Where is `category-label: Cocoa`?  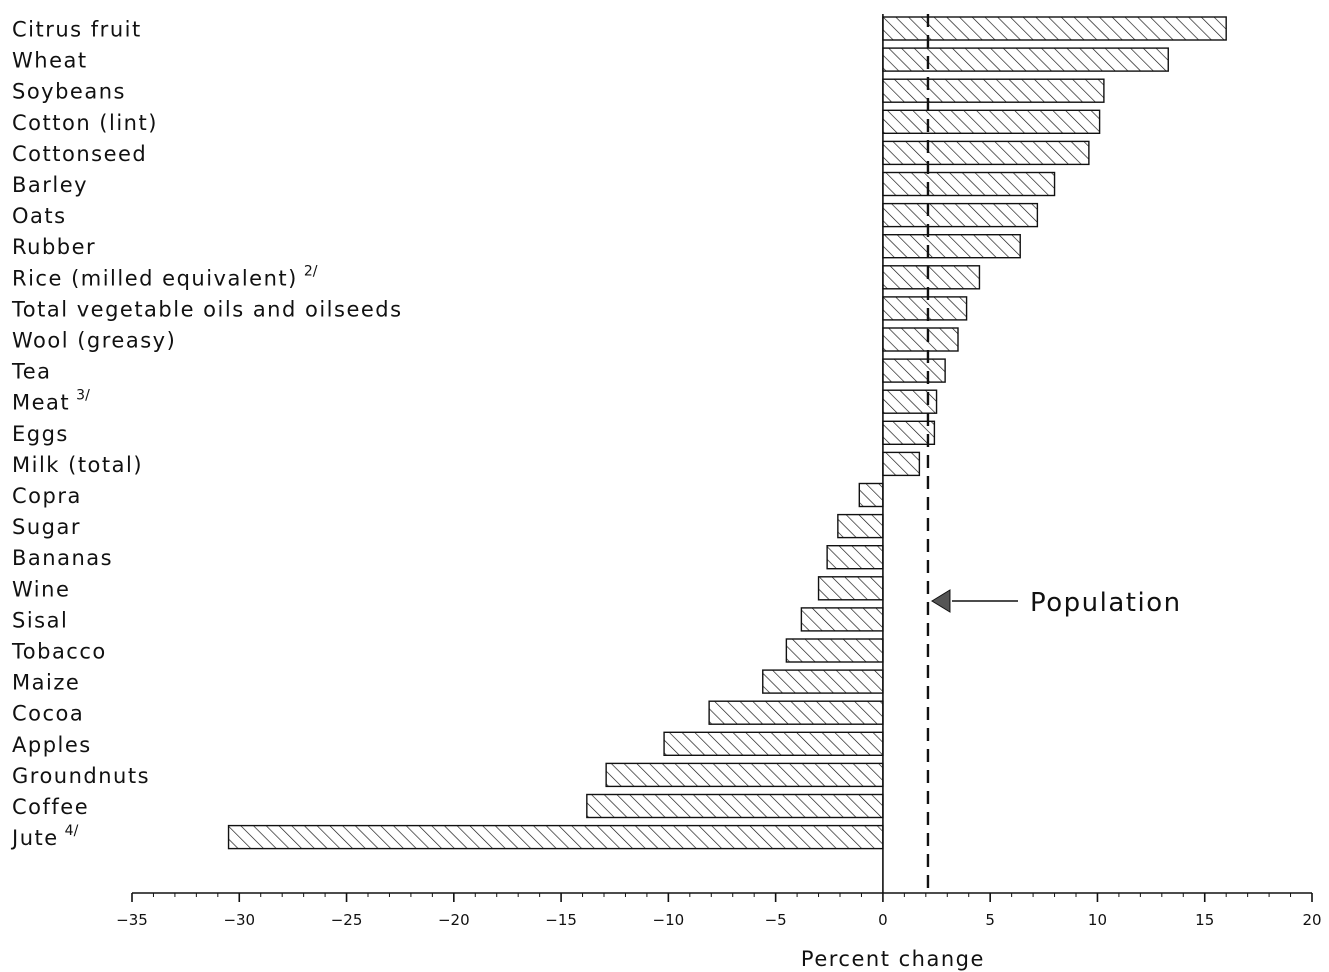 category-label: Cocoa is located at coordinates (48, 714).